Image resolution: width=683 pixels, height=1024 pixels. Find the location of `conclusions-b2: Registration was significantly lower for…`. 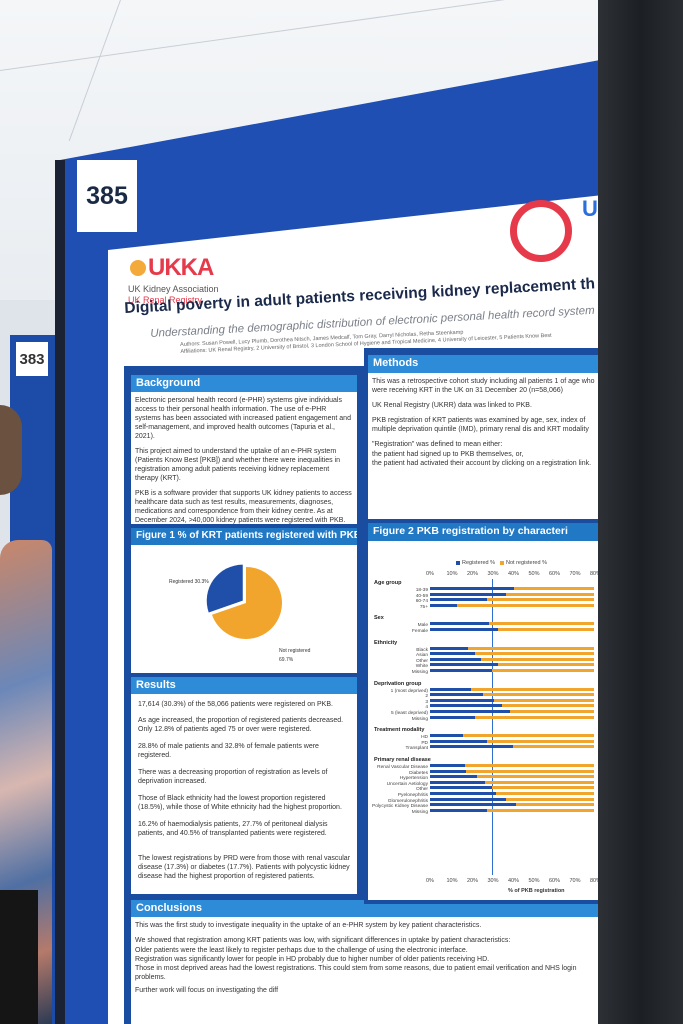

conclusions-b2: Registration was significantly lower for… is located at coordinates (312, 959).